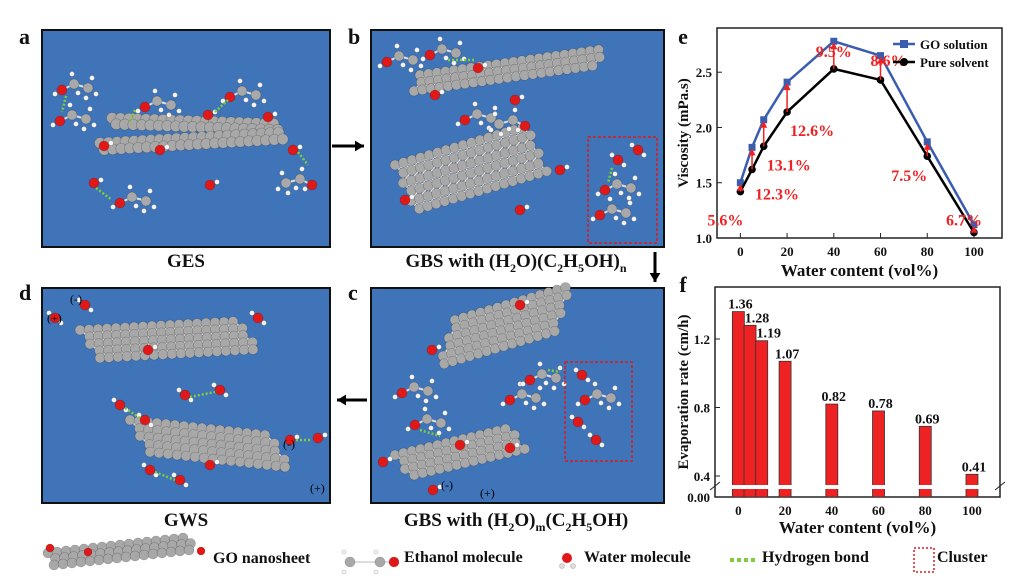 This screenshot has height=585, width=1032. What do you see at coordinates (857, 392) in the screenshot?
I see `chart-f-frame` at bounding box center [857, 392].